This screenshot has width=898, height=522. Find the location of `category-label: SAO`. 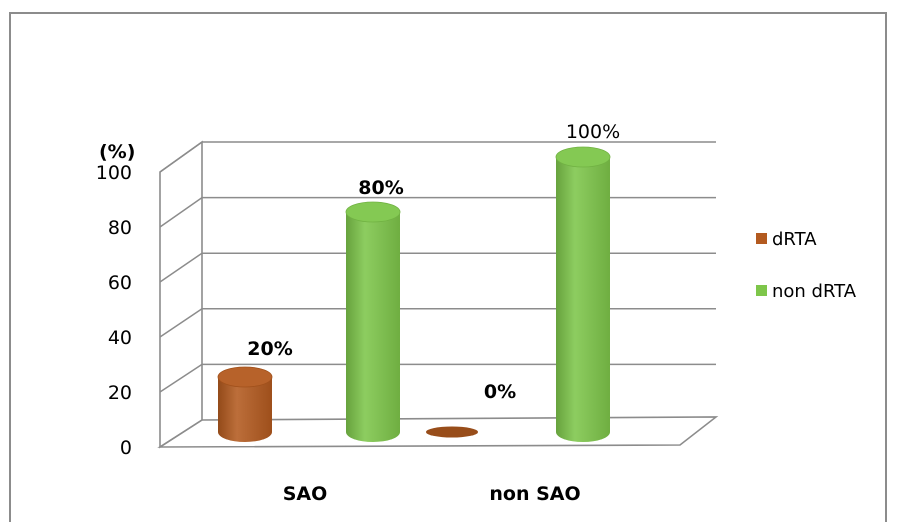

category-label: SAO is located at coordinates (305, 494).